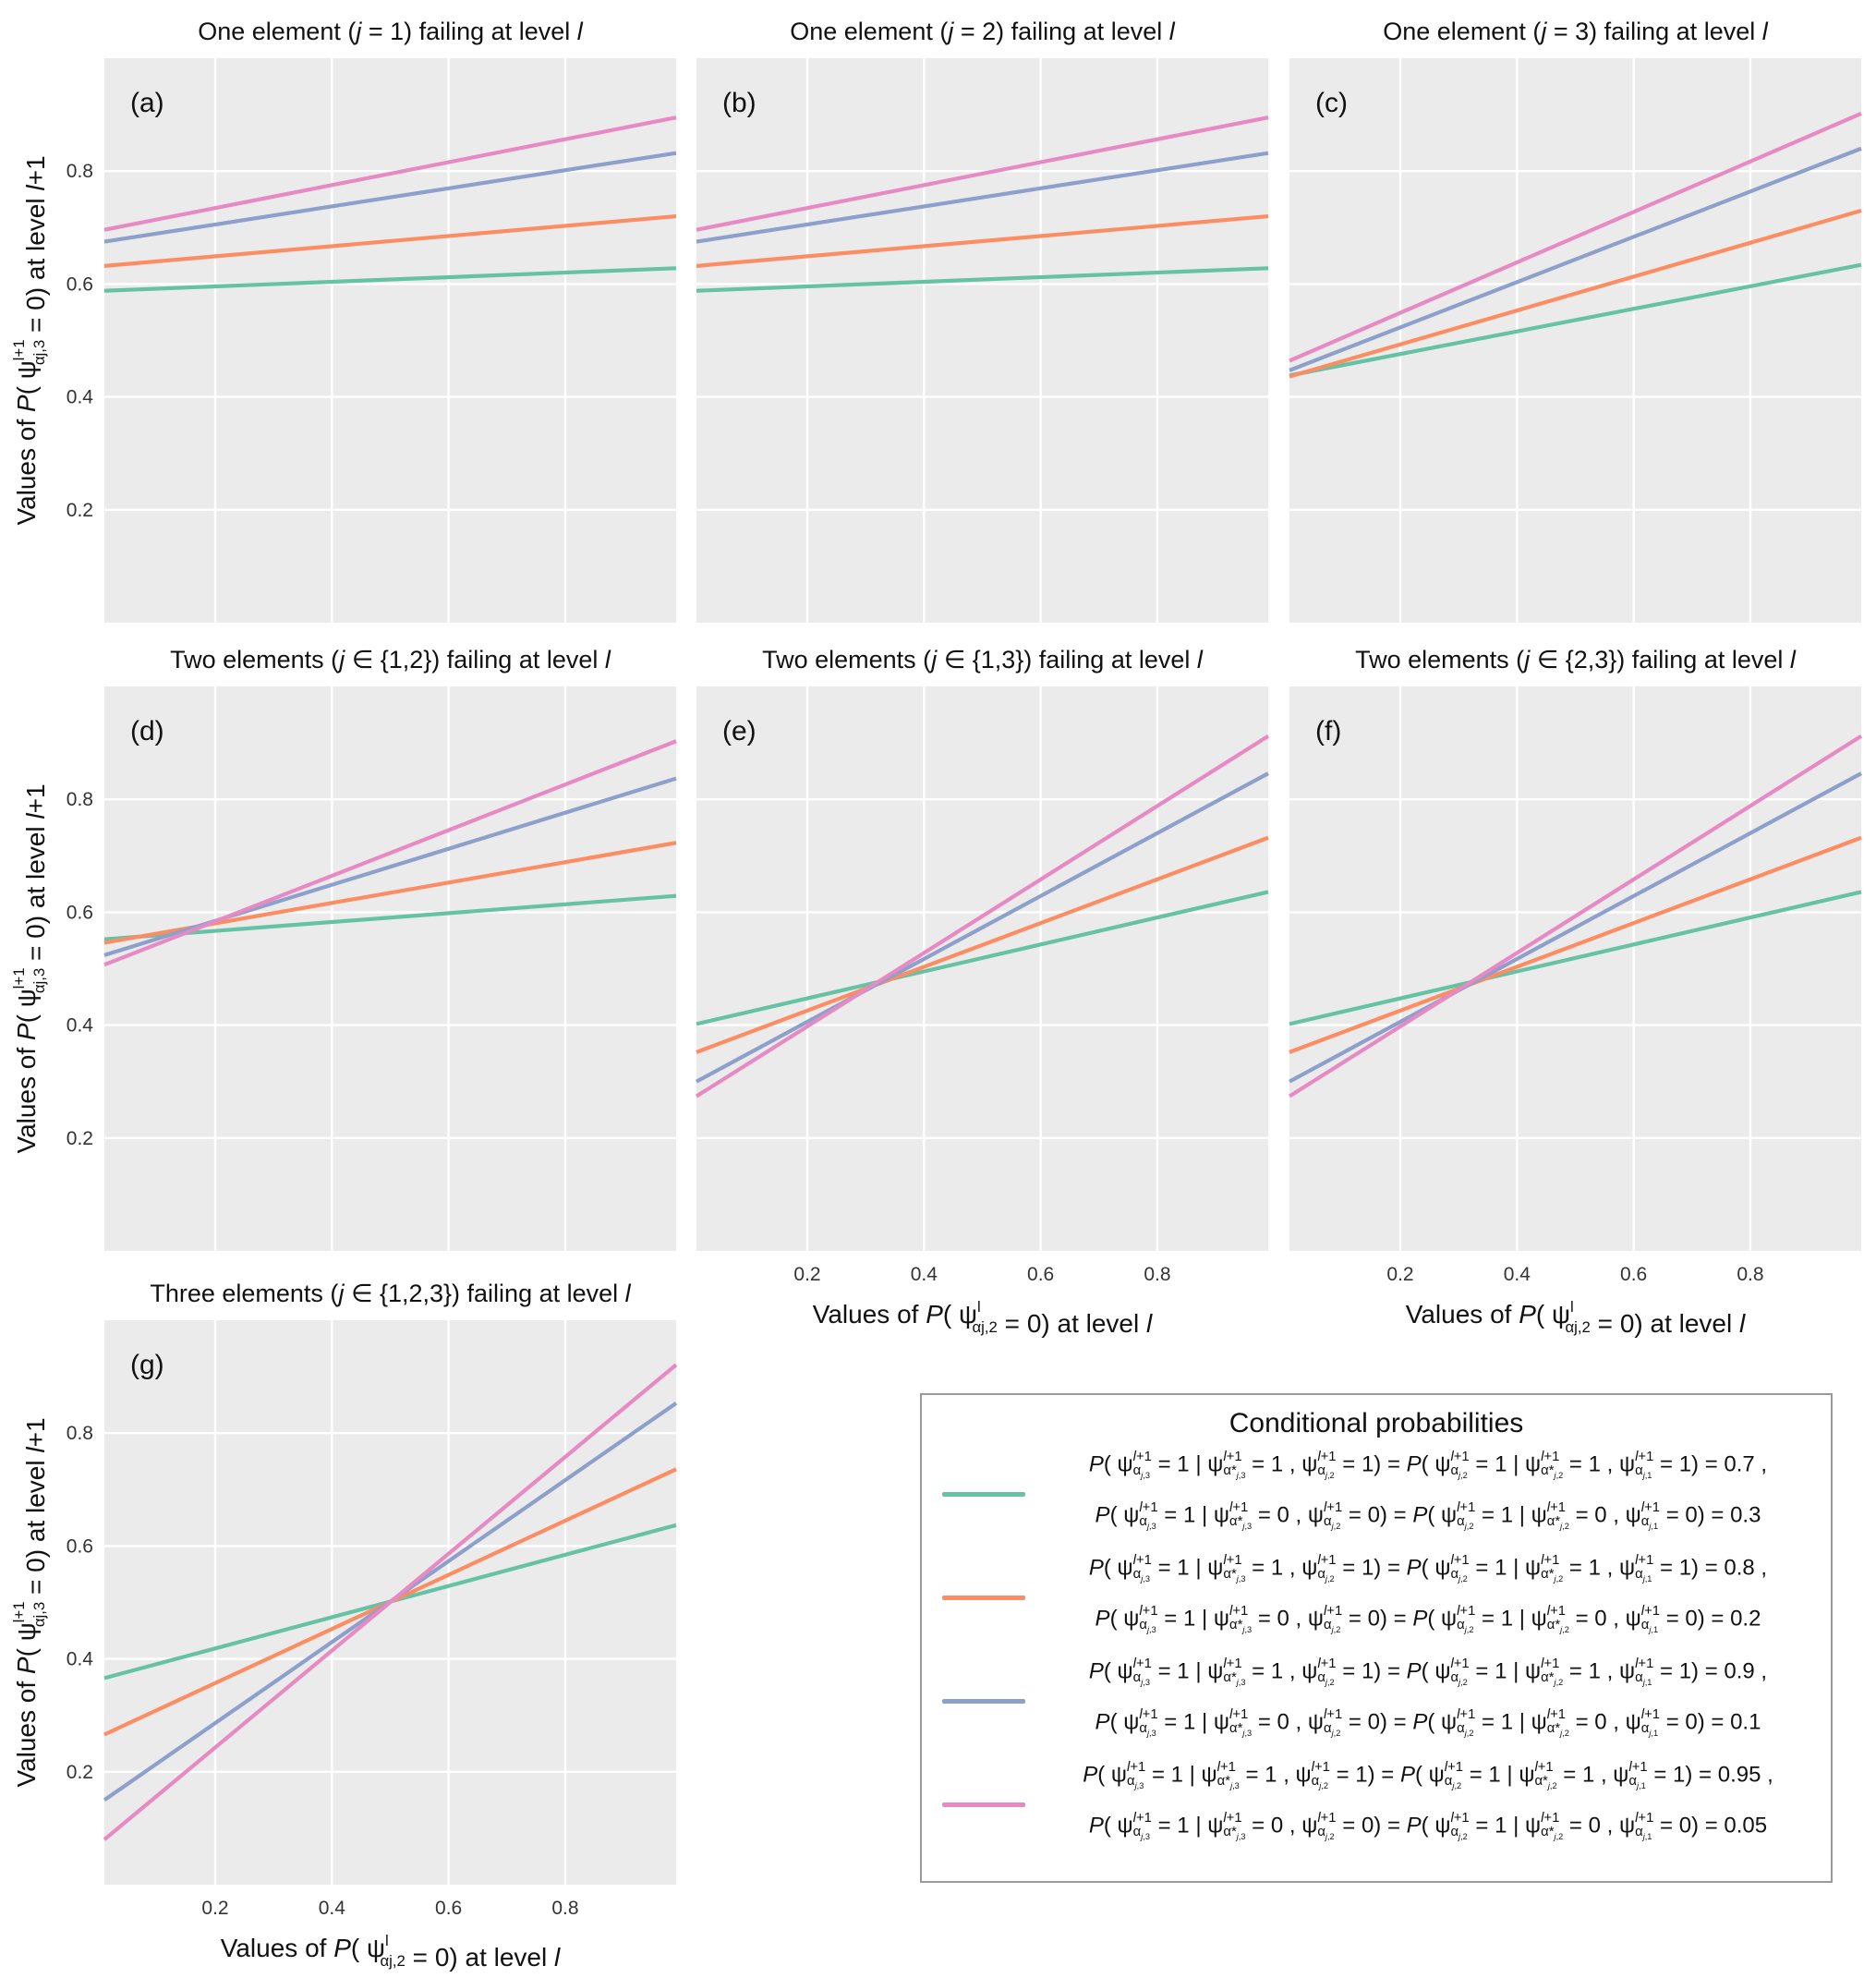  What do you see at coordinates (390, 31) in the screenshot?
I see `panel-title: One element (j = 1) failing at level l` at bounding box center [390, 31].